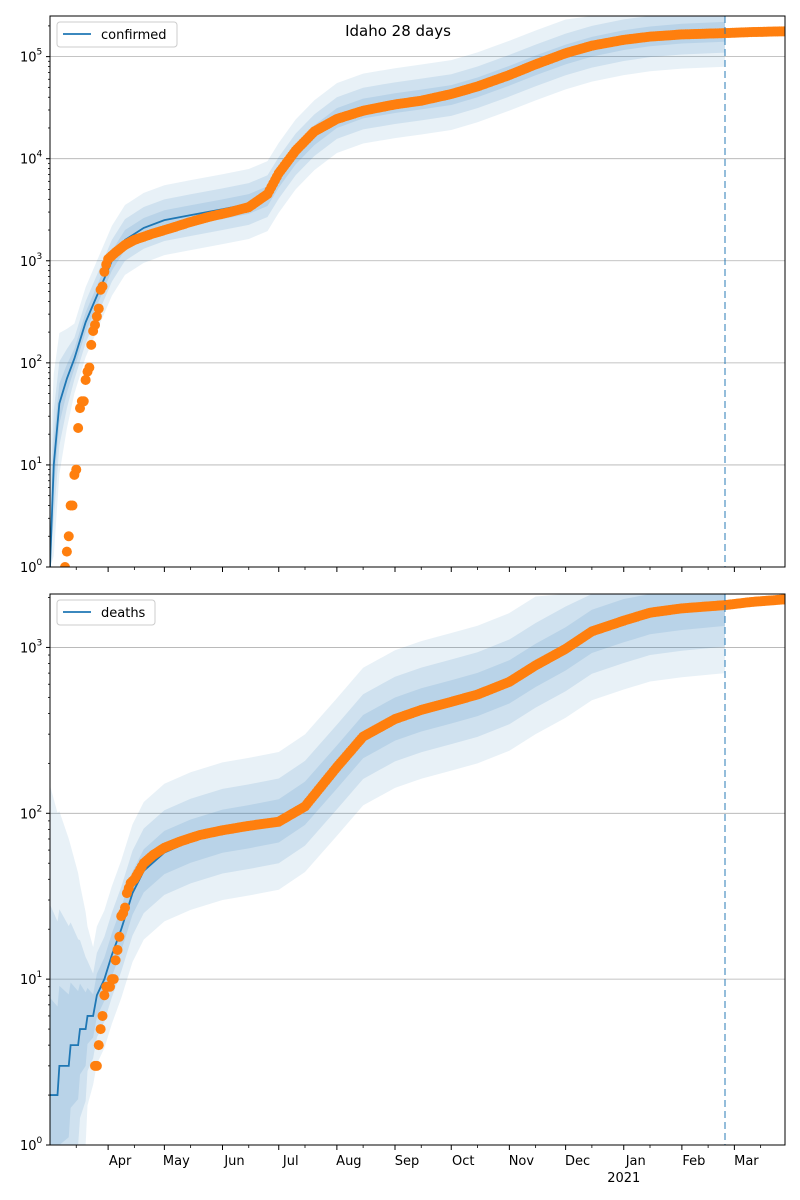 This screenshot has width=800, height=1200. What do you see at coordinates (123, 613) in the screenshot?
I see `deaths-legend-label: deaths` at bounding box center [123, 613].